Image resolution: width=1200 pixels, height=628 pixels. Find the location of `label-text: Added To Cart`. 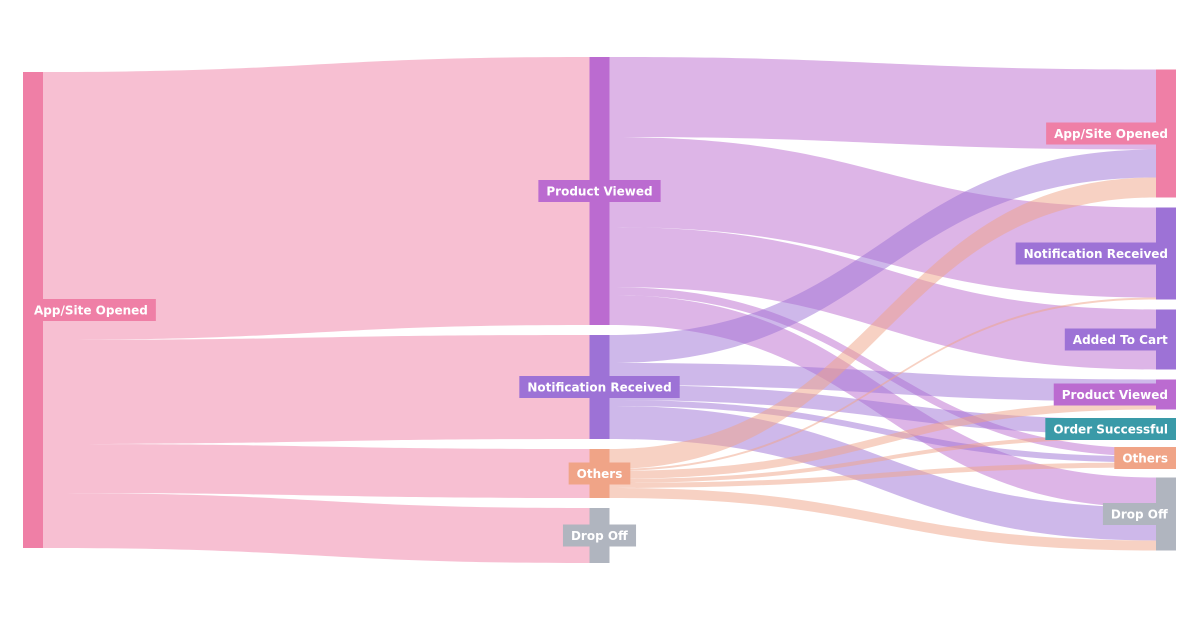

label-text: Added To Cart is located at coordinates (1120, 340).